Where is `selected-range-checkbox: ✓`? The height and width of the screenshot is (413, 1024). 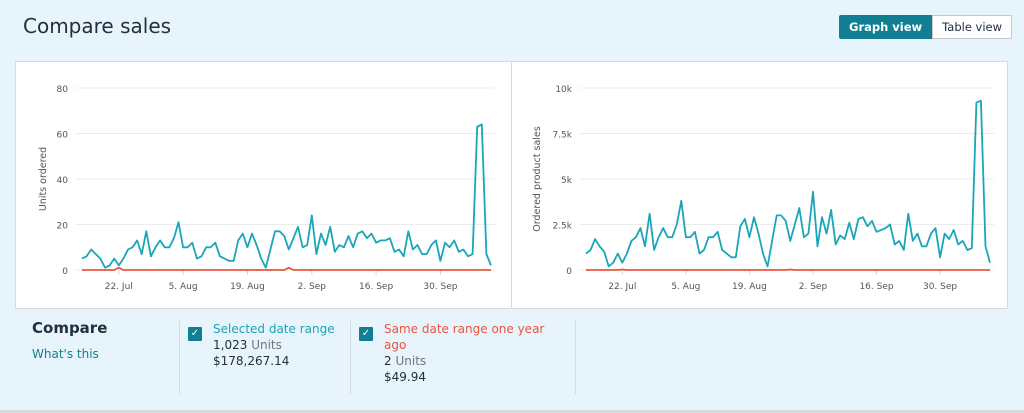 selected-range-checkbox: ✓ is located at coordinates (195, 334).